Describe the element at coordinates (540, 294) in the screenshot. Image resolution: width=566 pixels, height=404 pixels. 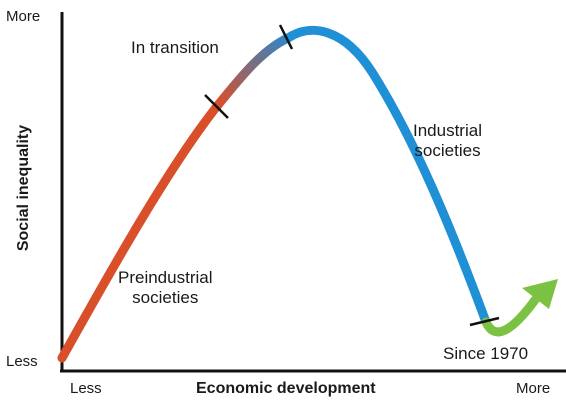
I see `since-1970-arrowhead` at that location.